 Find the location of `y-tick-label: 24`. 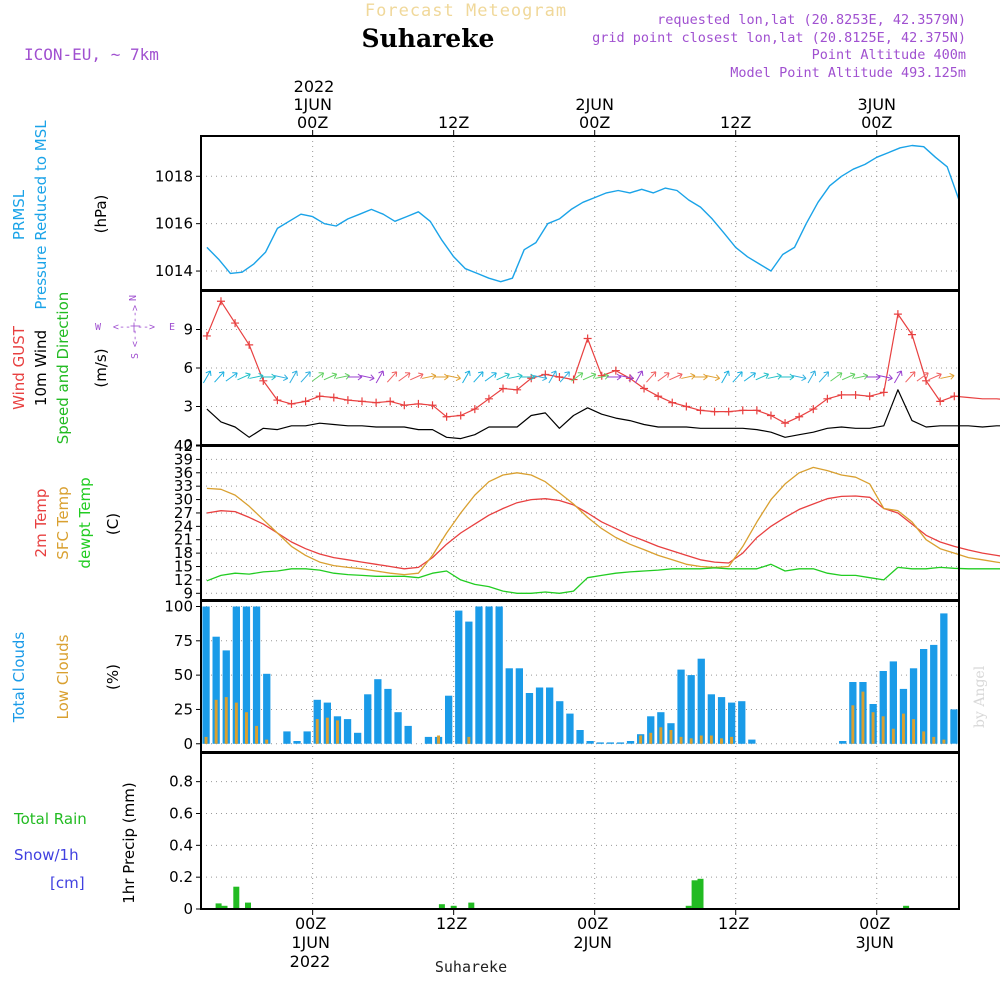

y-tick-label: 24 is located at coordinates (183, 526).